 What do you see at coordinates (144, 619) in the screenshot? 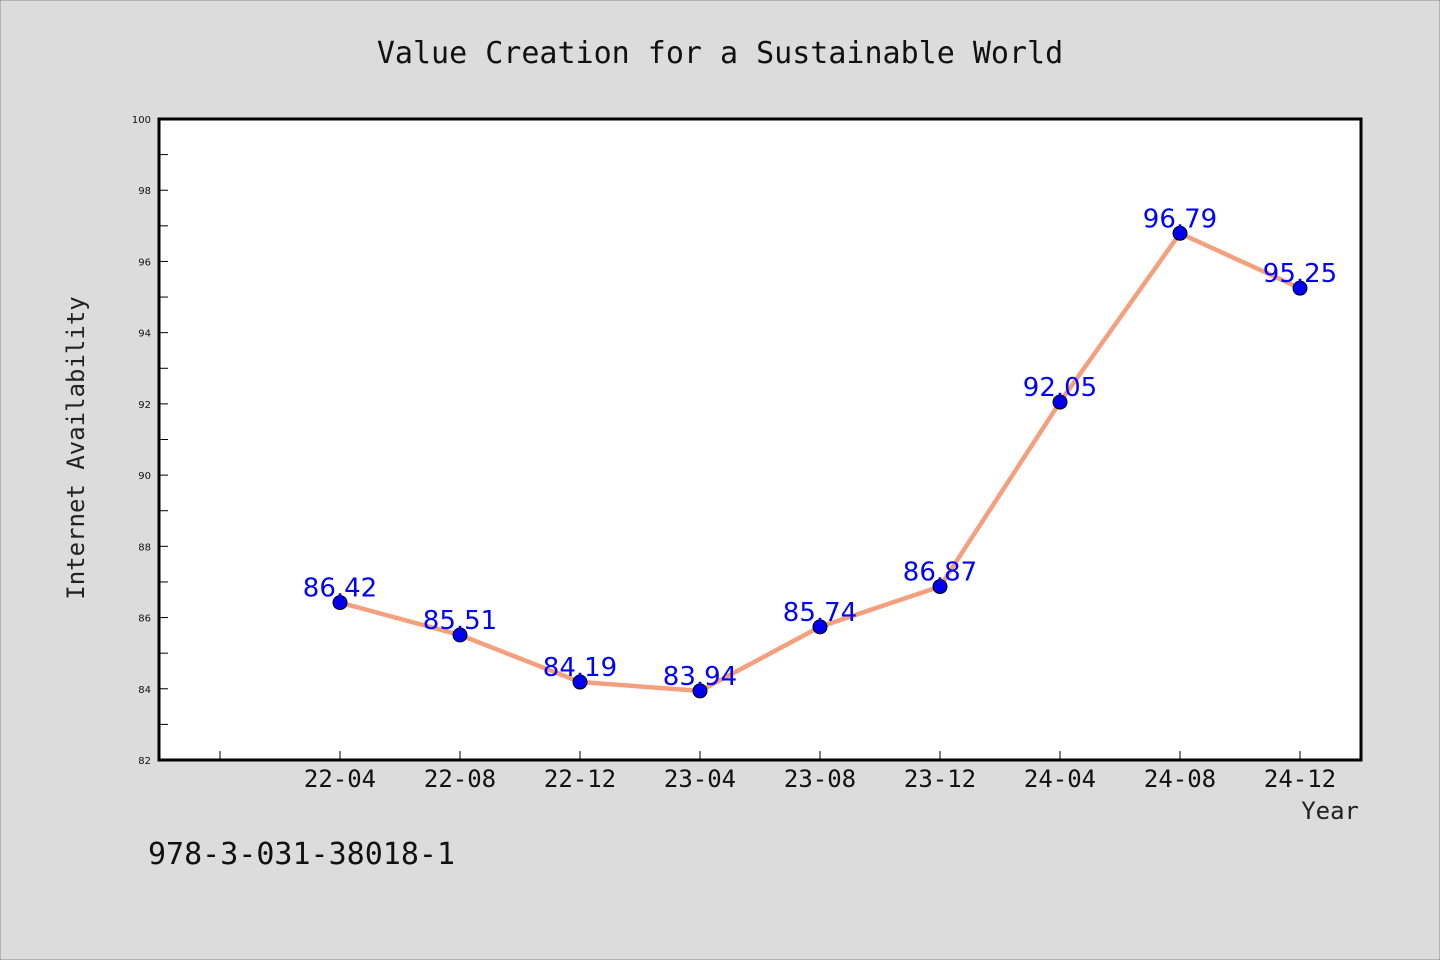
I see `y-tick-label: 86` at bounding box center [144, 619].